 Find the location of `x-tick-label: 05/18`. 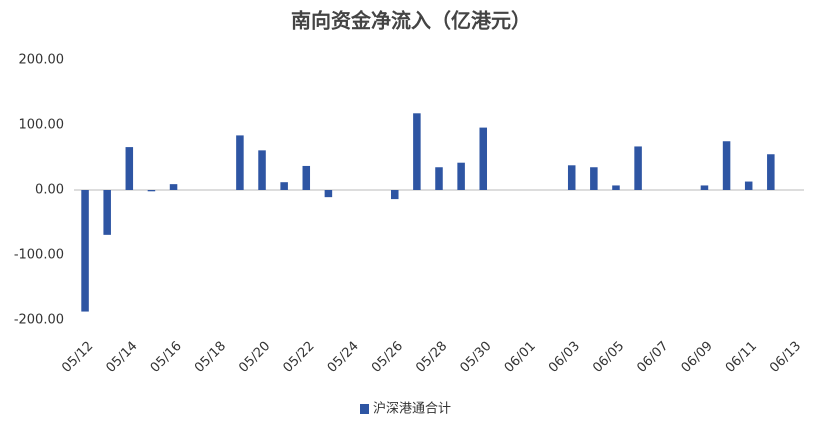

x-tick-label: 05/18 is located at coordinates (210, 357).